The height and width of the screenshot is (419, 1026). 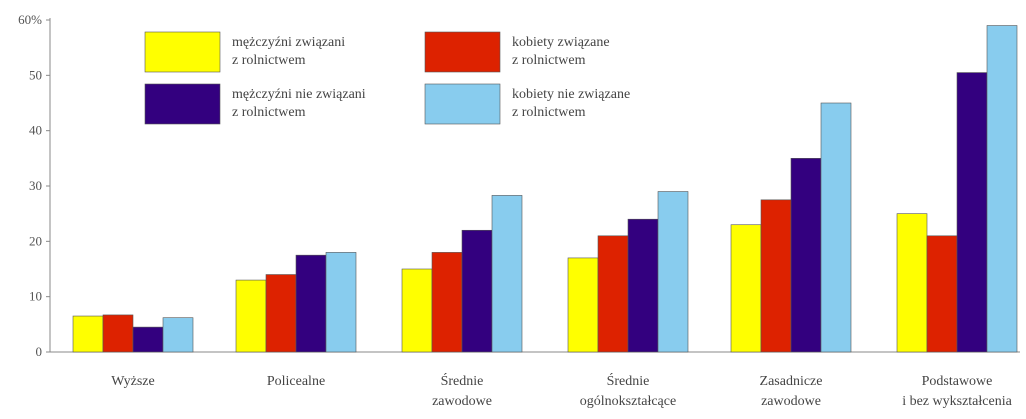 What do you see at coordinates (30, 19) in the screenshot?
I see `y-tick-label: 60%` at bounding box center [30, 19].